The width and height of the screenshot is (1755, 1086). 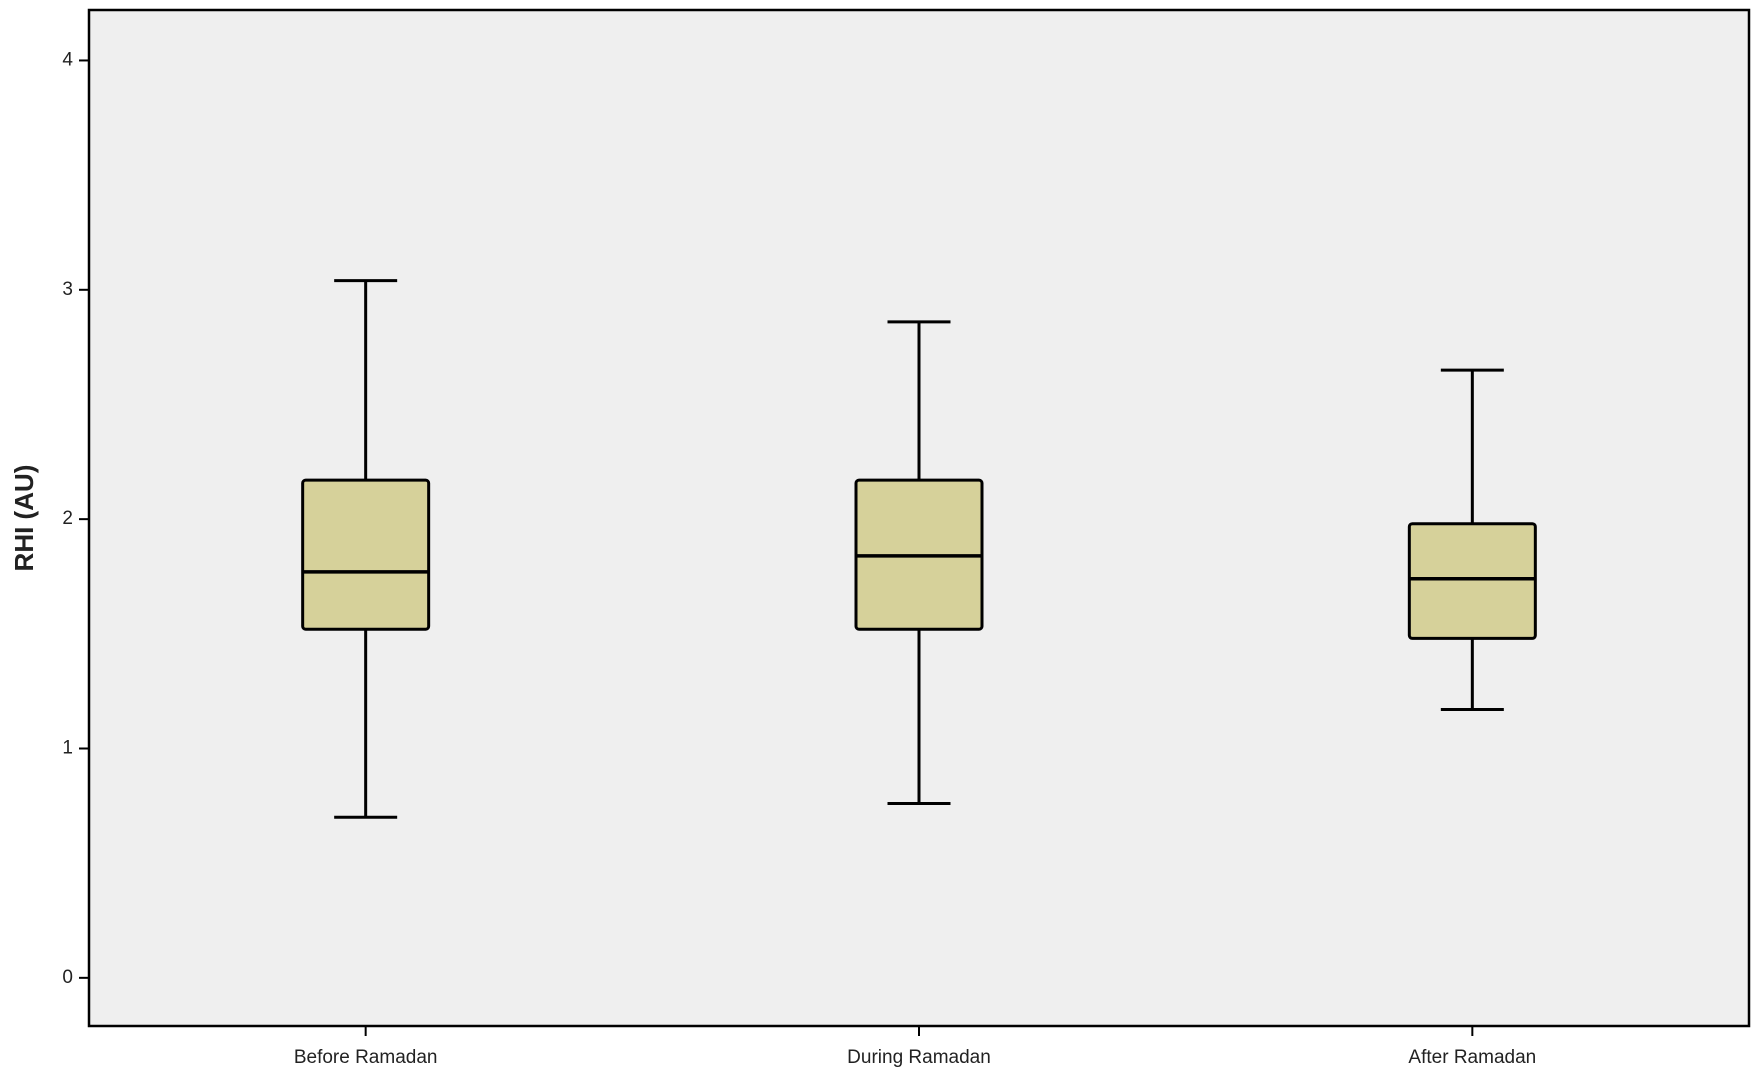 I want to click on y-tick-label: 4, so click(x=67, y=59).